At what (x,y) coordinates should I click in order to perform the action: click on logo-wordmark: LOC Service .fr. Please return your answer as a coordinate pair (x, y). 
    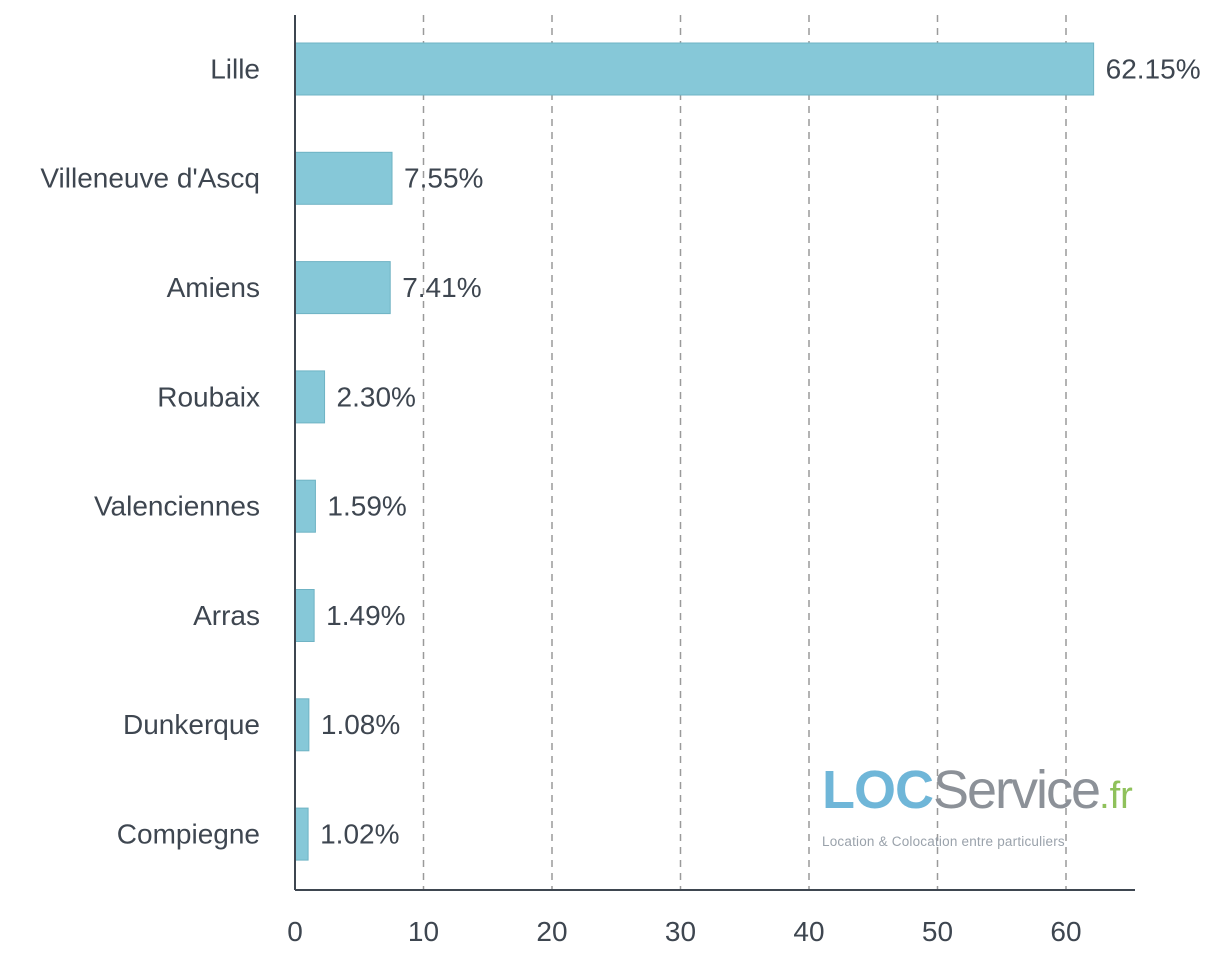
    Looking at the image, I should click on (977, 793).